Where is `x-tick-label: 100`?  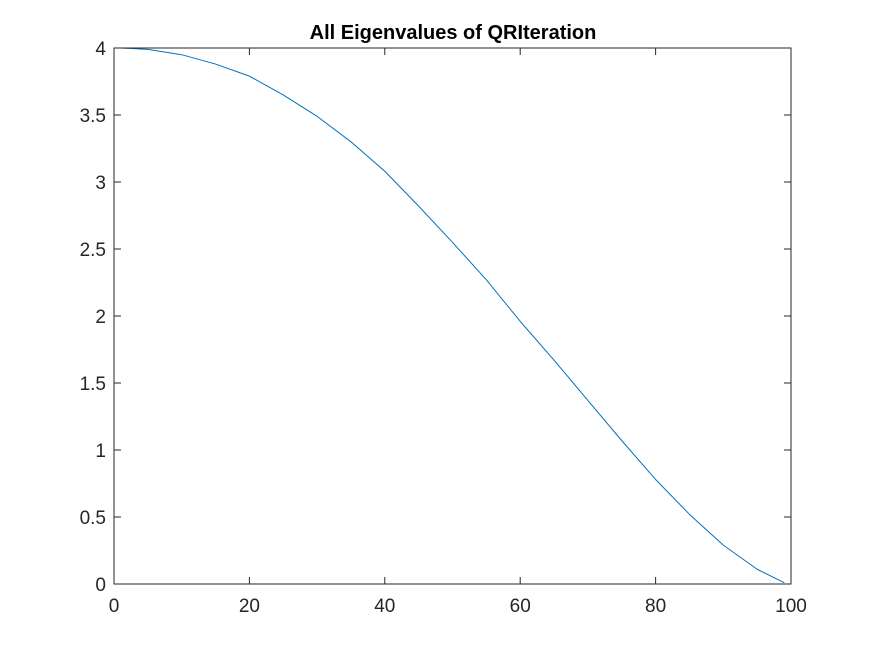 x-tick-label: 100 is located at coordinates (791, 606).